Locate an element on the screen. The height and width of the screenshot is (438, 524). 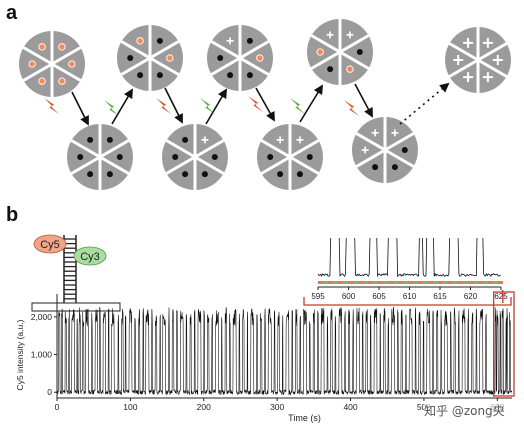
inset-x-tick-label: 625 is located at coordinates (501, 296).